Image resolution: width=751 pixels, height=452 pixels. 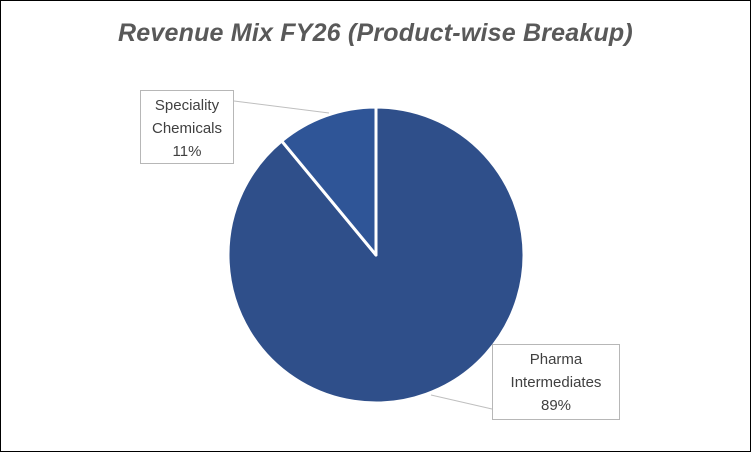 What do you see at coordinates (556, 405) in the screenshot?
I see `label-value: 89%` at bounding box center [556, 405].